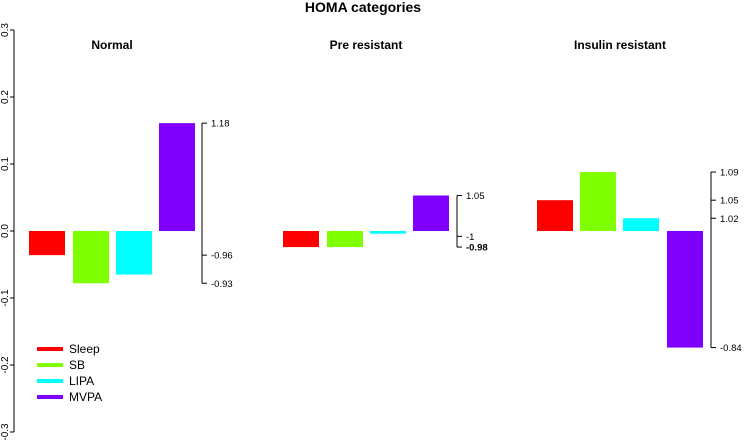 Image resolution: width=746 pixels, height=440 pixels. What do you see at coordinates (5, 164) in the screenshot?
I see `y-tick-label: 0.1` at bounding box center [5, 164].